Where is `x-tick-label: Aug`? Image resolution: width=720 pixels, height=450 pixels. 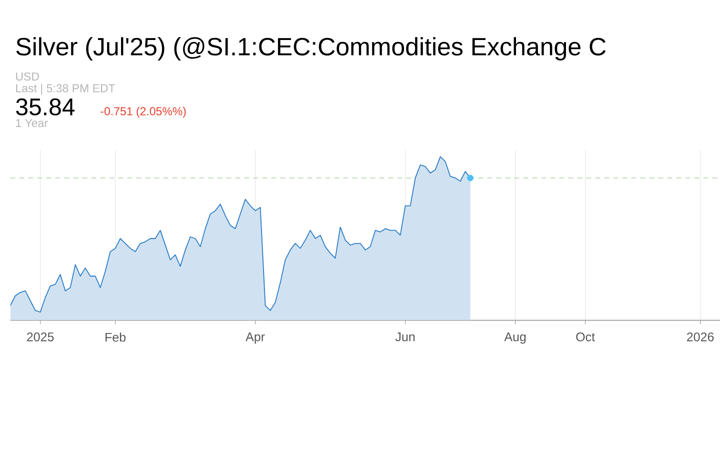 x-tick-label: Aug is located at coordinates (515, 338).